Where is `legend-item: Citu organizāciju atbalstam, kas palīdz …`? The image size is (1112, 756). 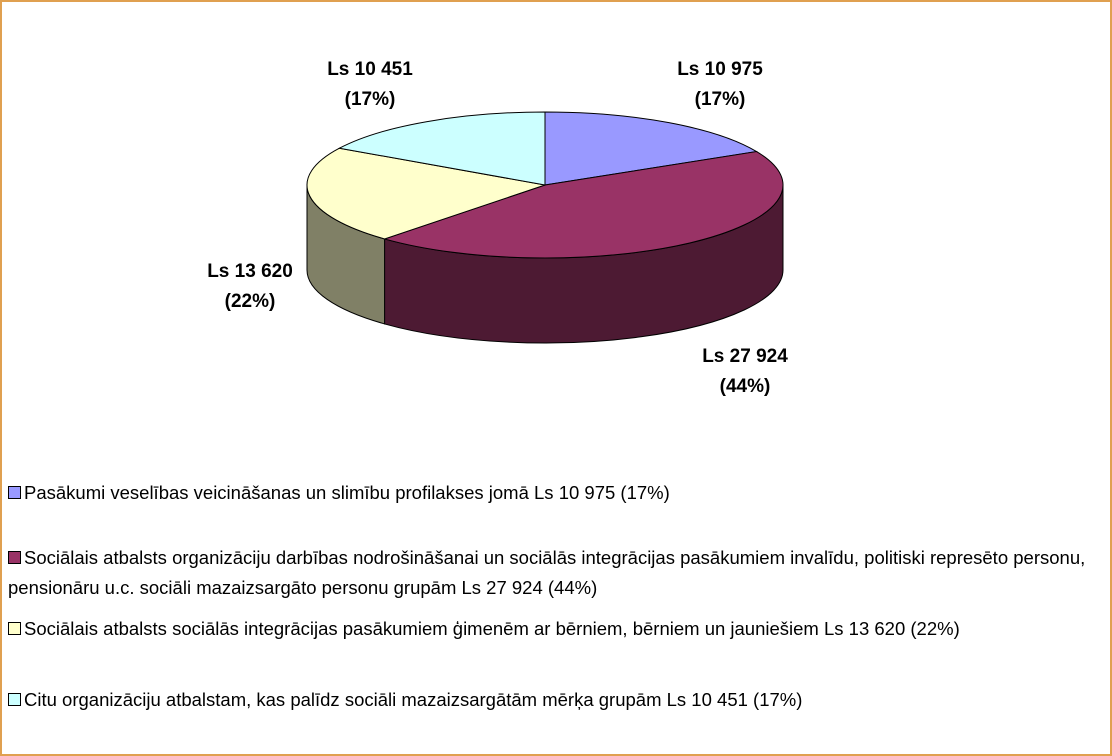 legend-item: Citu organizāciju atbalstam, kas palīdz … is located at coordinates (553, 700).